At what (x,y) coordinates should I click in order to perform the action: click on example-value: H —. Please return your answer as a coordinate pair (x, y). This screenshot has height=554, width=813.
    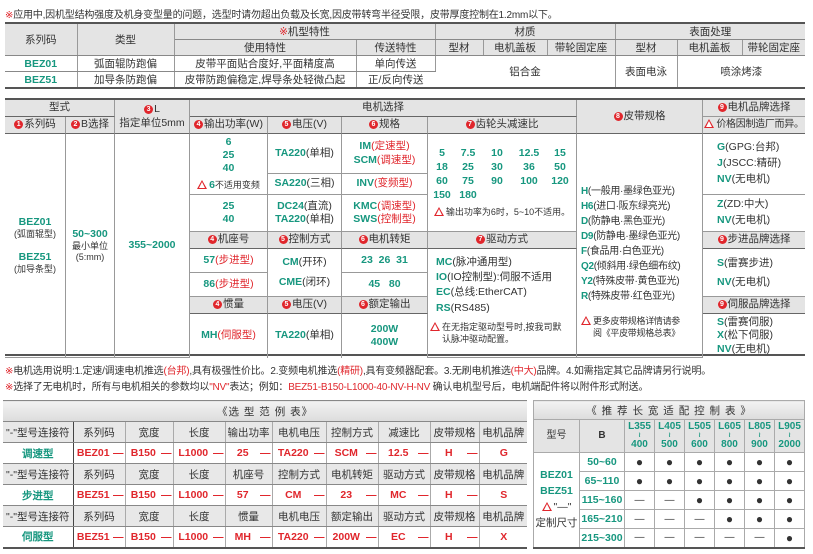
    Looking at the image, I should click on (455, 453).